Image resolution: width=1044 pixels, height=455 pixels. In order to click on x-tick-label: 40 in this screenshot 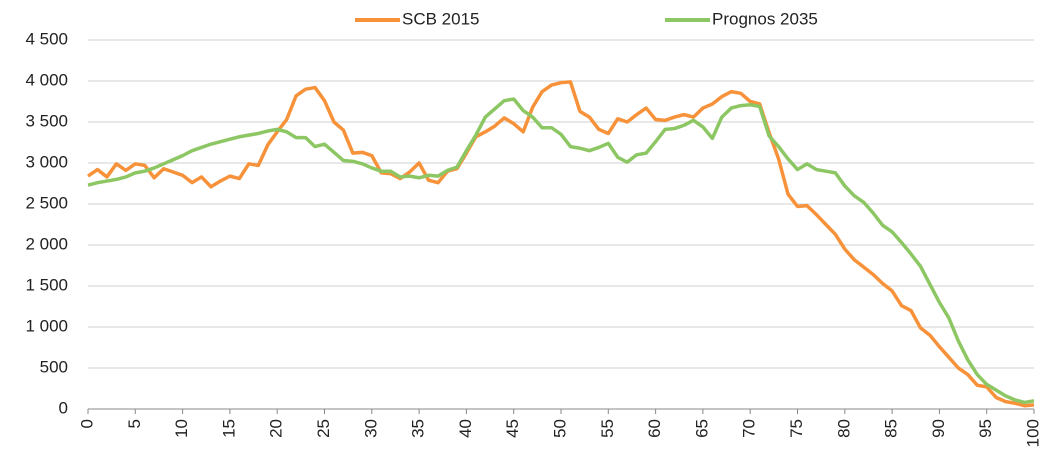, I will do `click(465, 428)`.